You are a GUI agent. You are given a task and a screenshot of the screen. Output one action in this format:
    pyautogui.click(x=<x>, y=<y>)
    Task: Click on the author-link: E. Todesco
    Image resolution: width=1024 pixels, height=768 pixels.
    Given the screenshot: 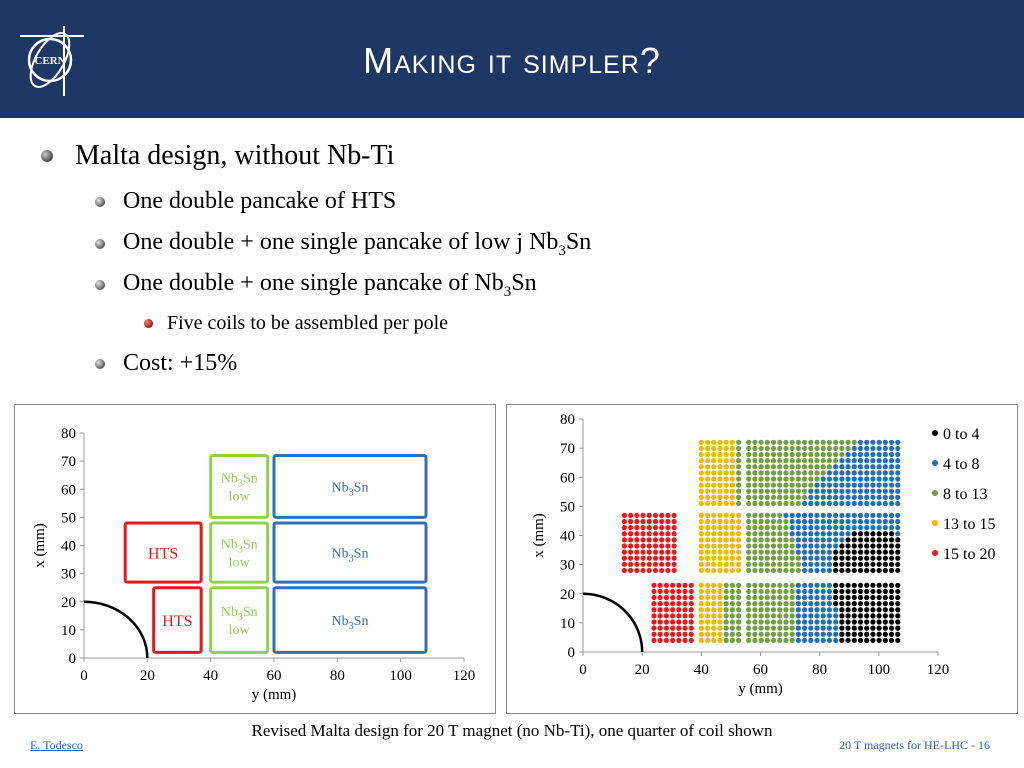 What is the action you would take?
    pyautogui.click(x=56, y=745)
    